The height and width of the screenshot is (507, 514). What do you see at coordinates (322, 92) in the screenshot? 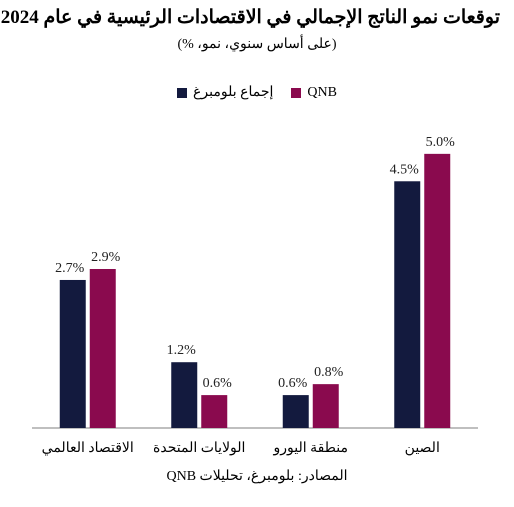
I see `legend-label-qnb: QNB` at bounding box center [322, 92].